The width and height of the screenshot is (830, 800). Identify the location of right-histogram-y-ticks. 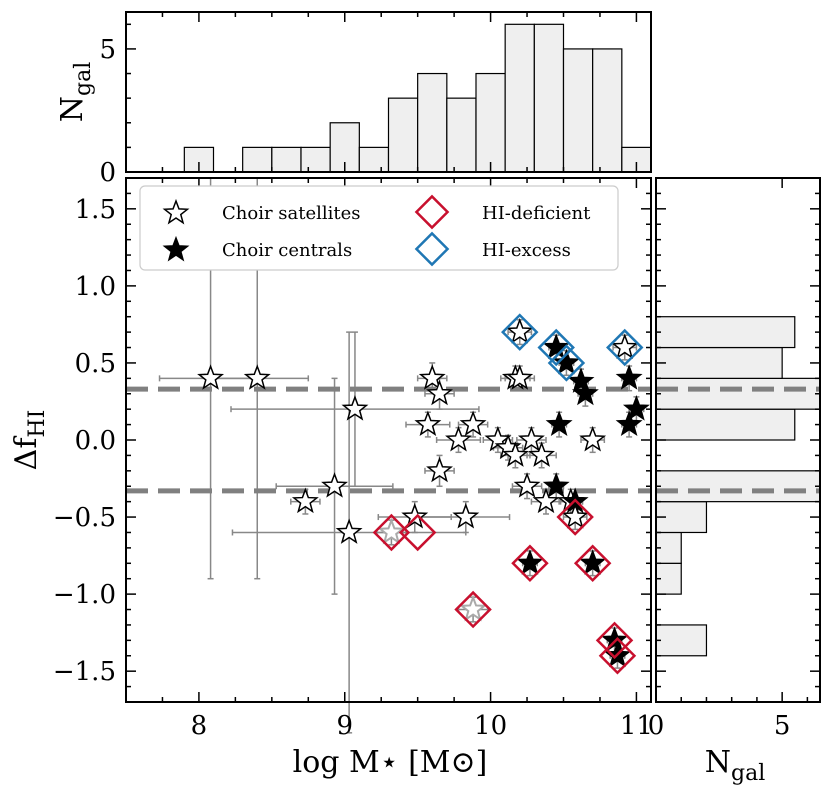
(738, 440).